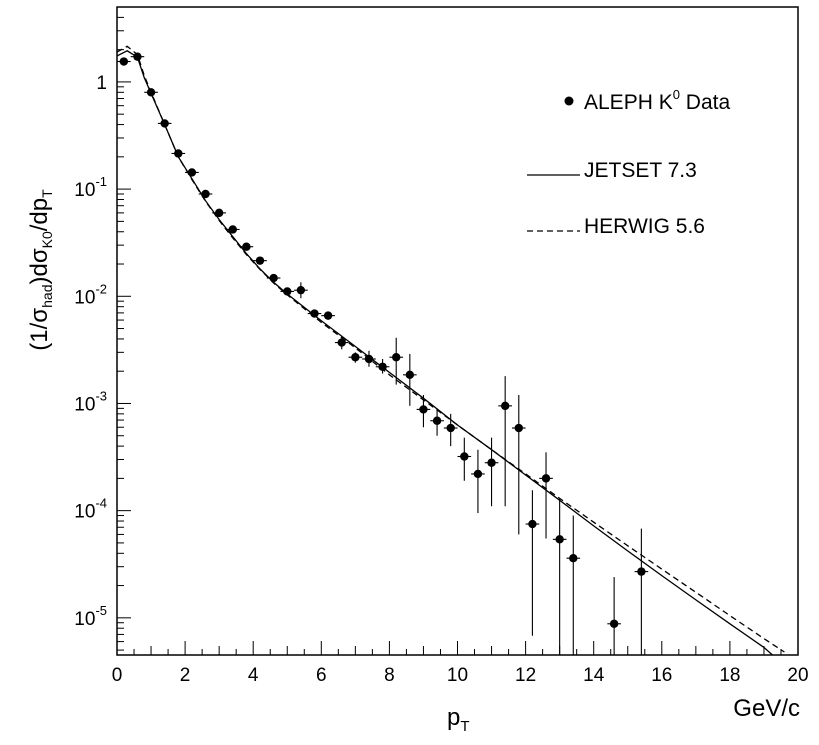  Describe the element at coordinates (594, 675) in the screenshot. I see `x-tick-label: 14` at that location.